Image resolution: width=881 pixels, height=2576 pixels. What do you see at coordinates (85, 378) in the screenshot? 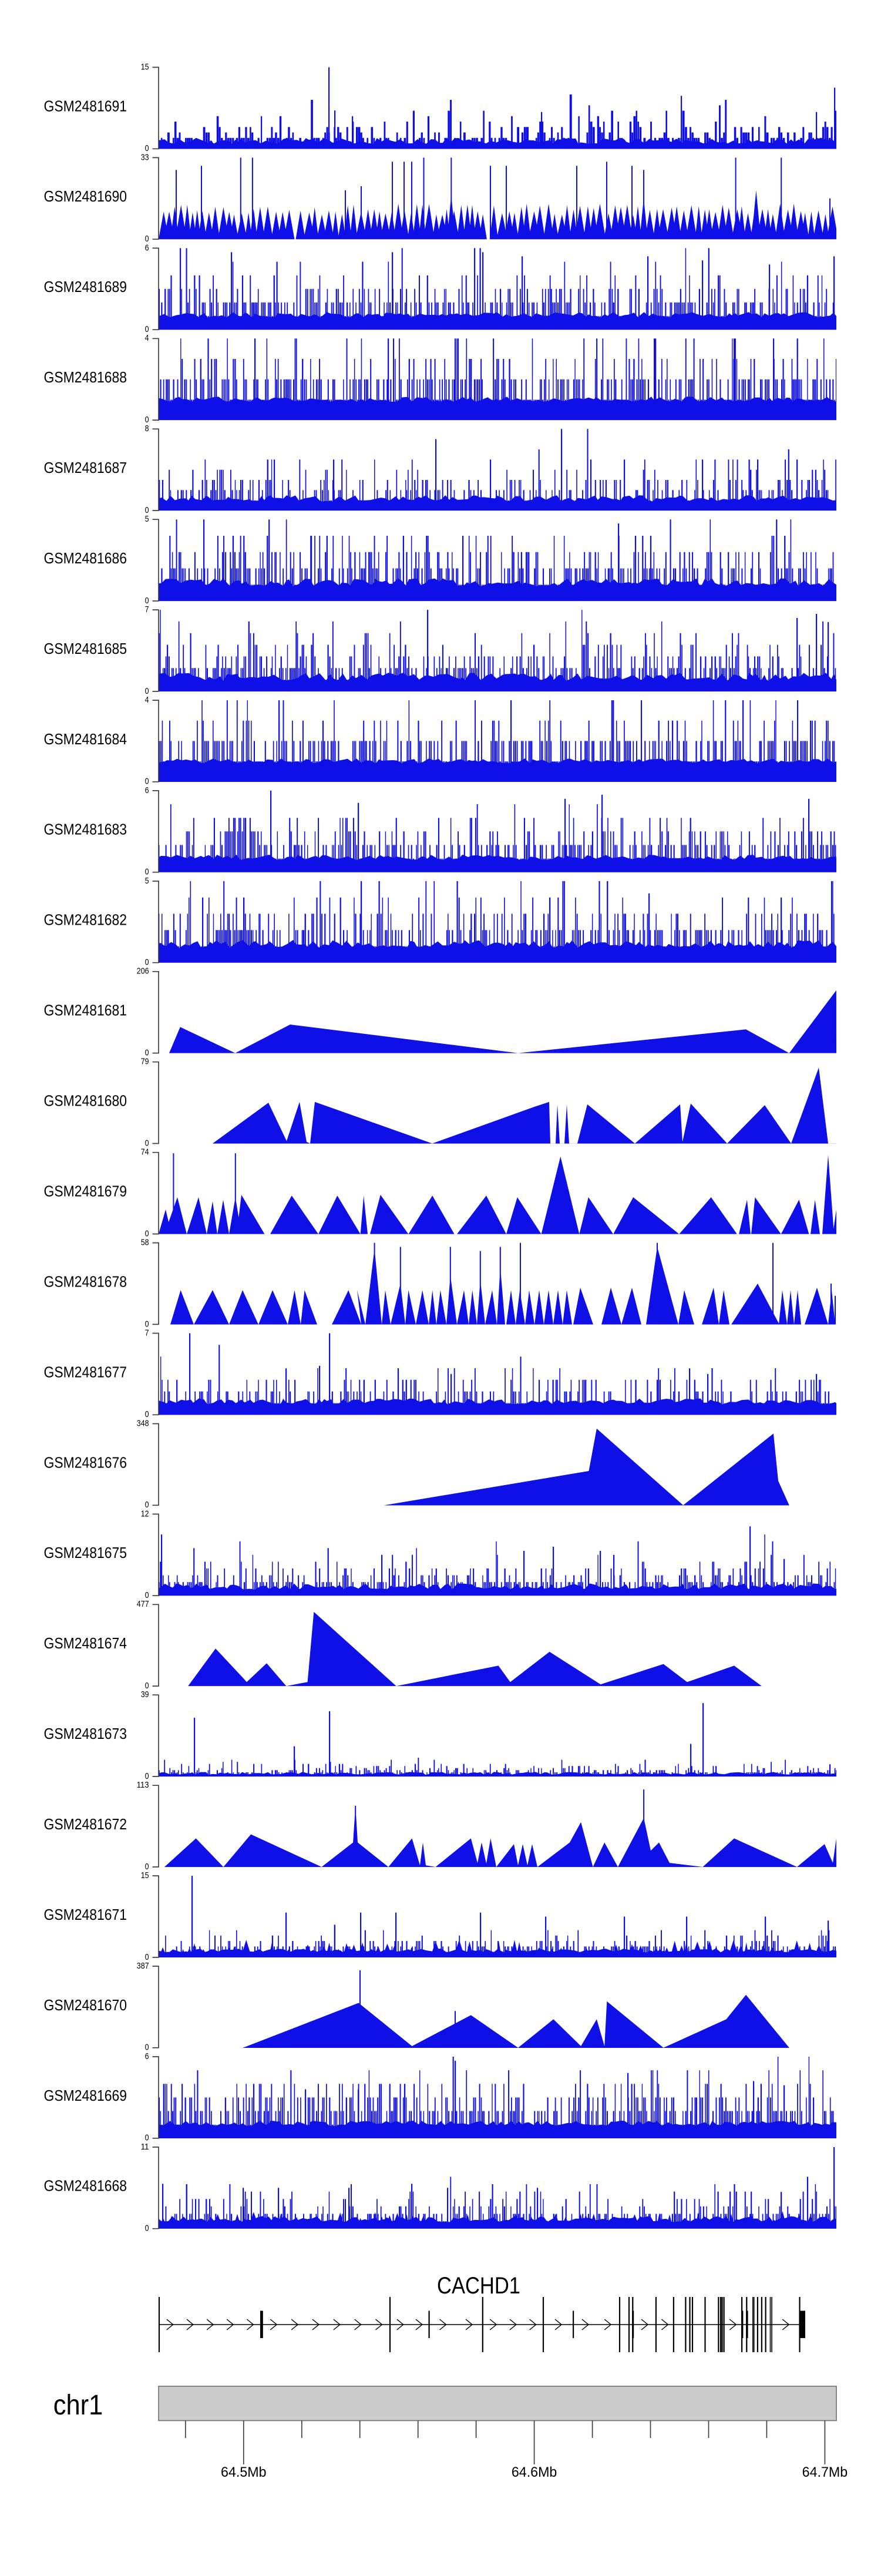
I see `svg-text: GSM2481688` at bounding box center [85, 378].